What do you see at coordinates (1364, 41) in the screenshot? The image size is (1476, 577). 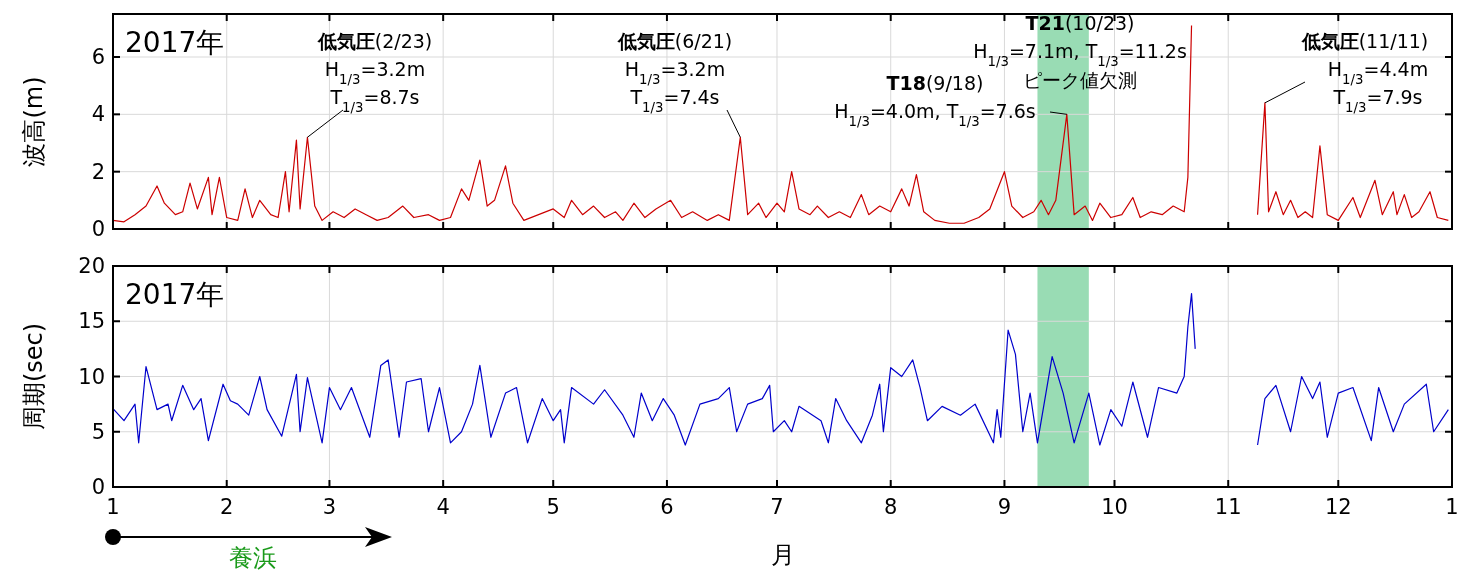 I see `annotation: 低気圧(11/11)` at bounding box center [1364, 41].